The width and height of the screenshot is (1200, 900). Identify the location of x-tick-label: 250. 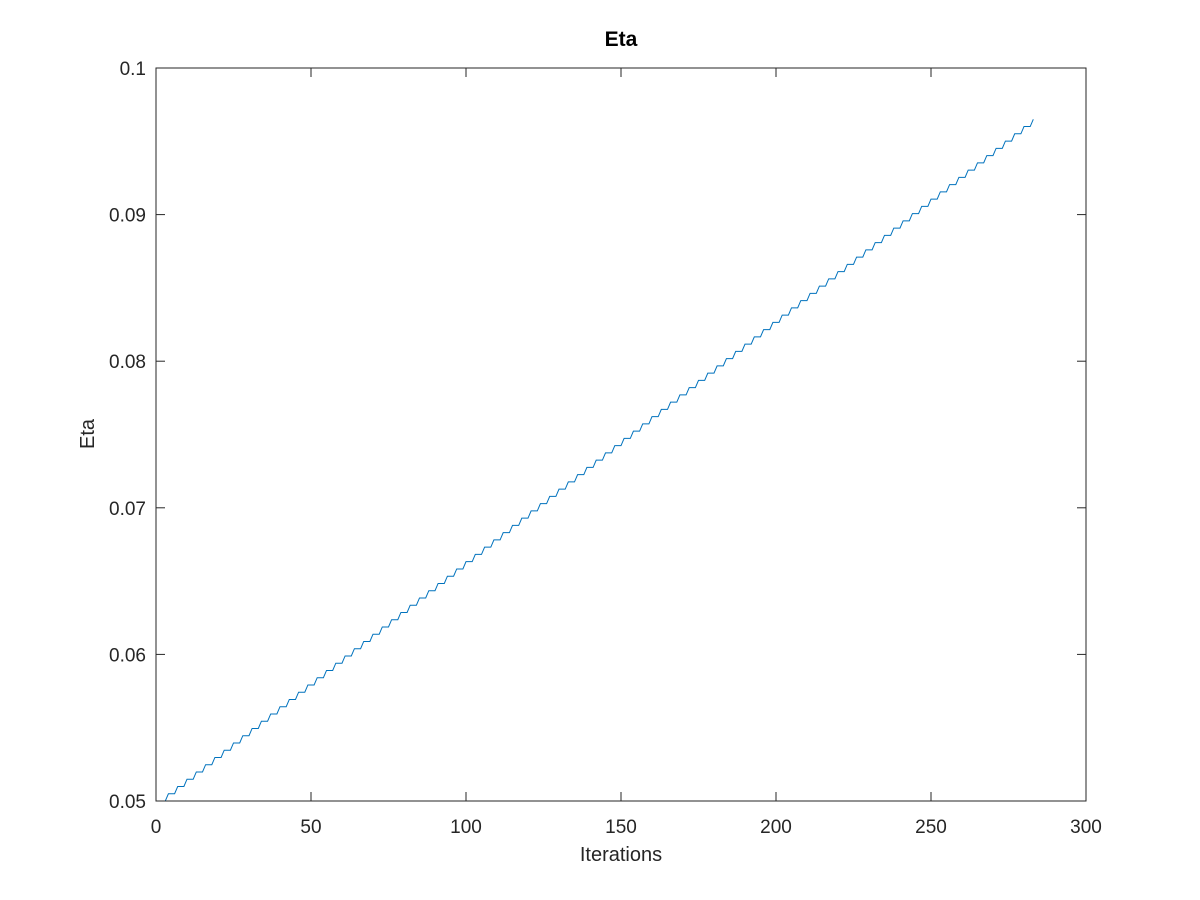
(931, 827).